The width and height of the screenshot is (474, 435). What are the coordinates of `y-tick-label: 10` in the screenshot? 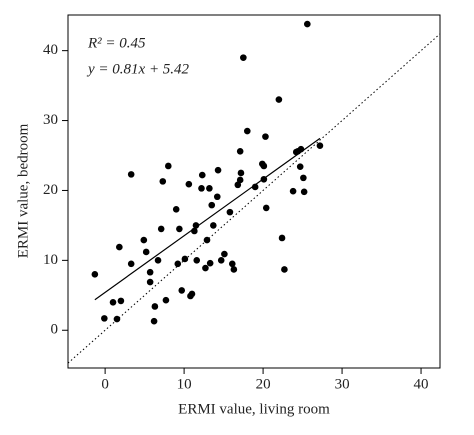 It's located at (50, 260).